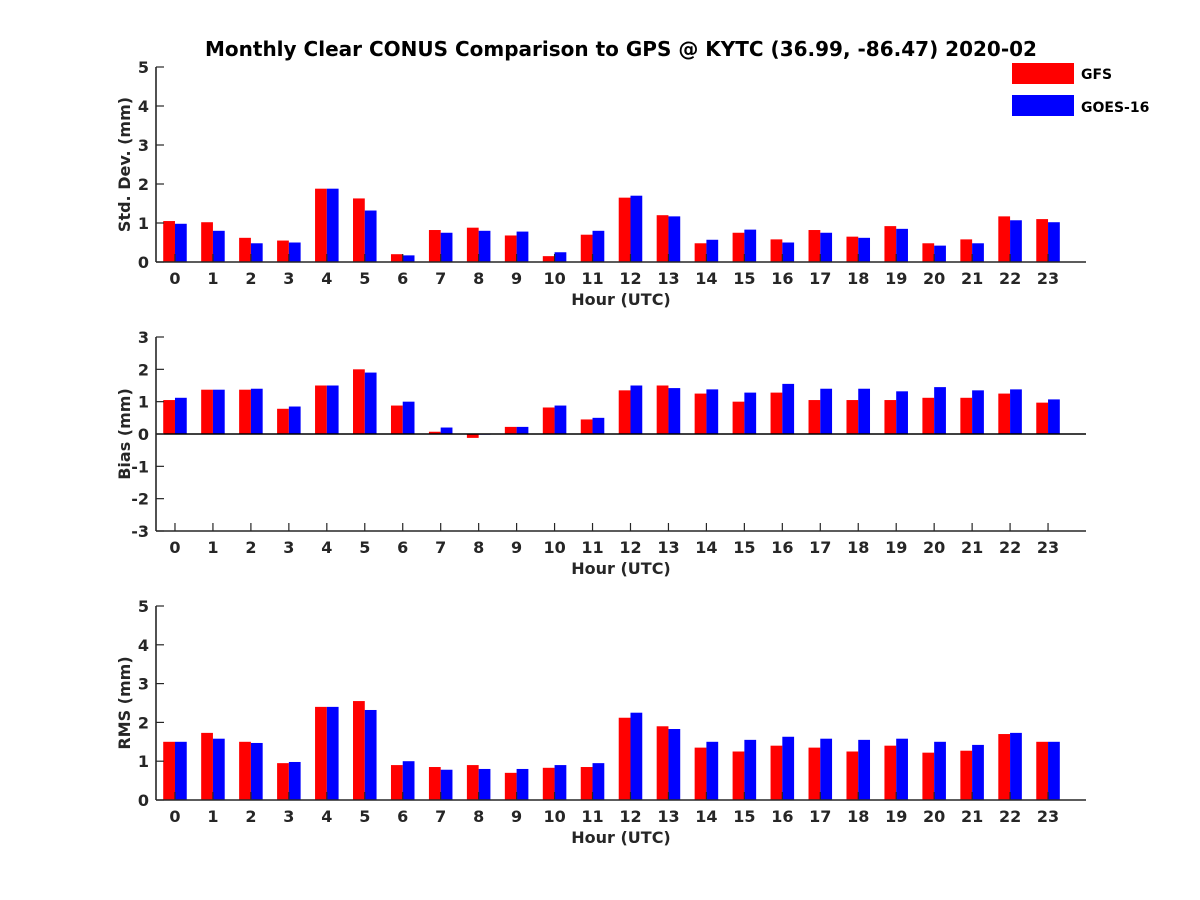 This screenshot has width=1200, height=900. What do you see at coordinates (858, 816) in the screenshot?
I see `rms-x-tick-label: 18` at bounding box center [858, 816].